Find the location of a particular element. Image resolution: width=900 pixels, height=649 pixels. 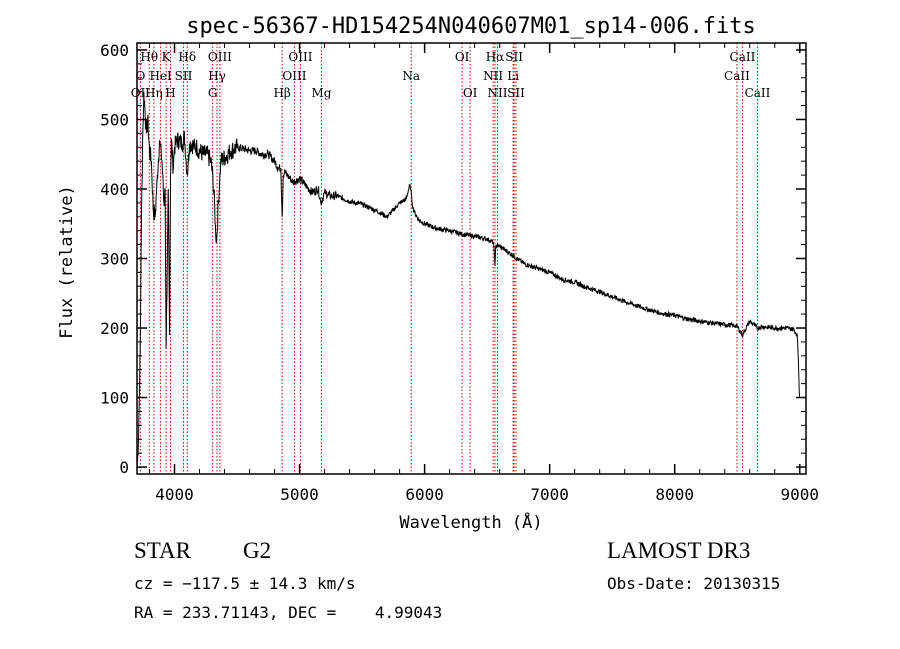

object-type: STAR is located at coordinates (162, 550).